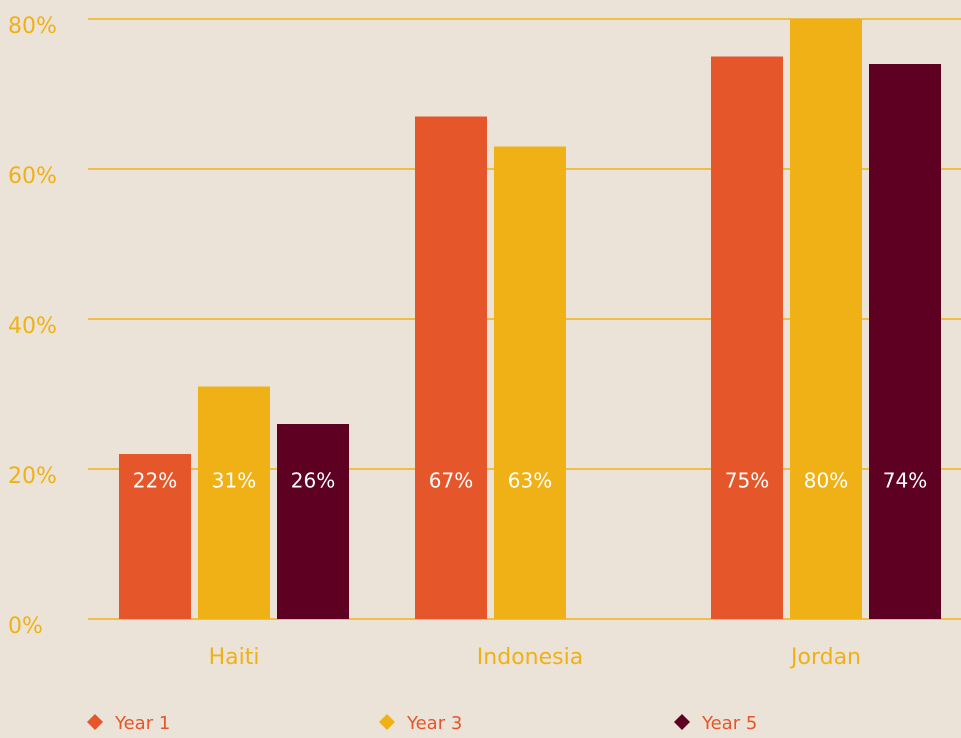 Image resolution: width=961 pixels, height=738 pixels. What do you see at coordinates (32, 176) in the screenshot?
I see `y-tick-label: 60%` at bounding box center [32, 176].